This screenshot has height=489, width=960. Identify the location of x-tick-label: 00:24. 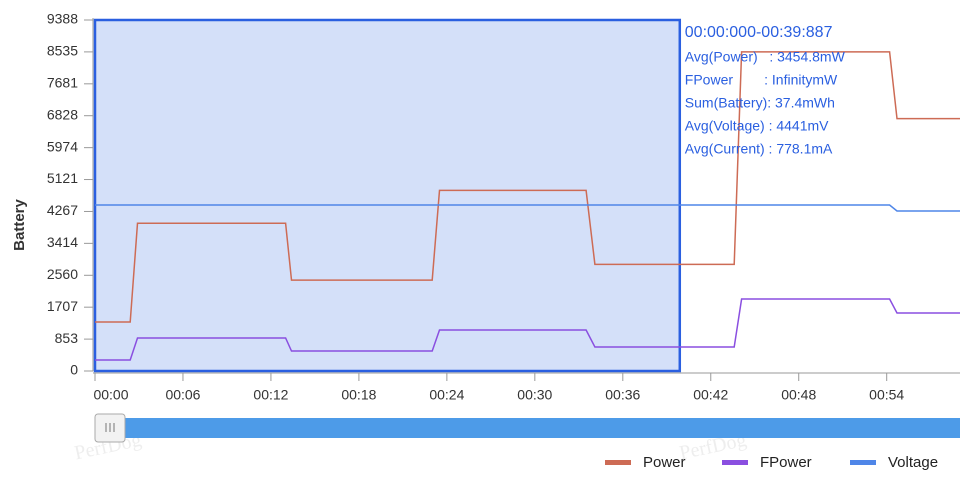
(446, 395).